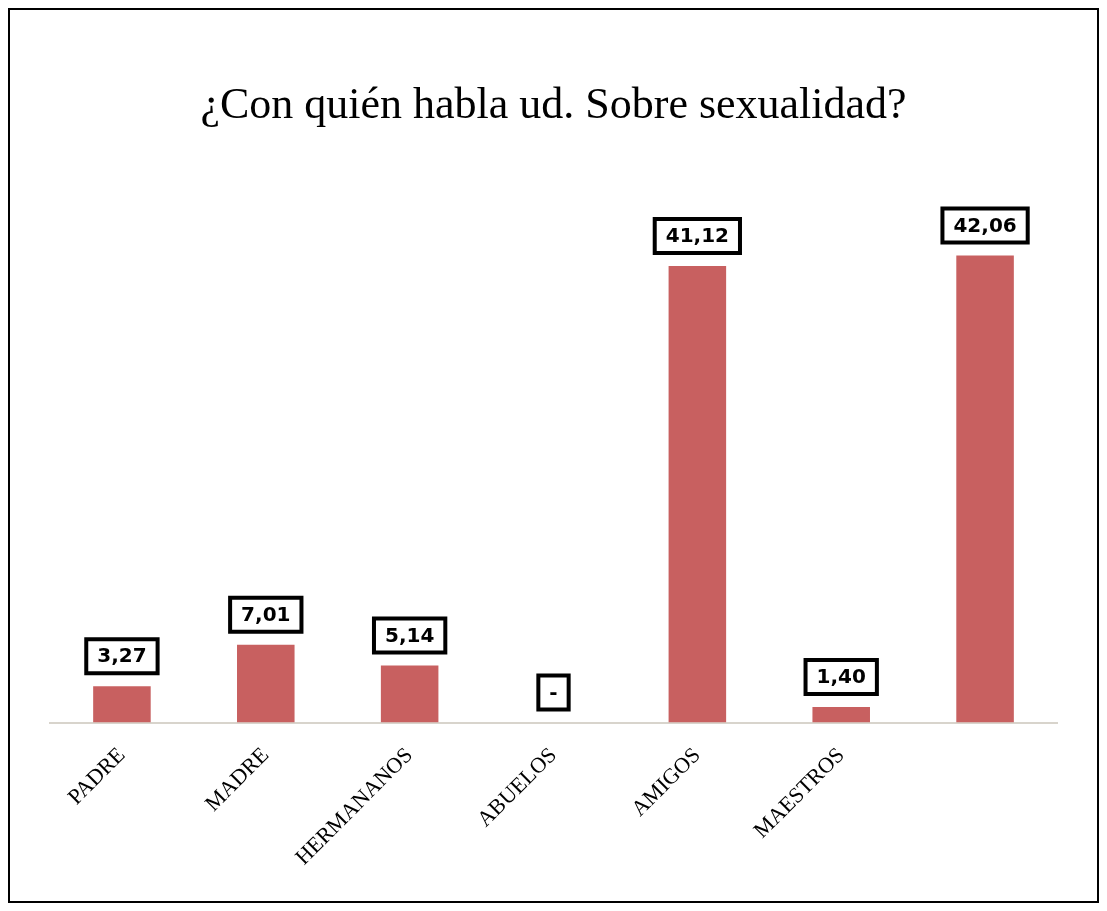  Describe the element at coordinates (697, 235) in the screenshot. I see `data-label: 41,12` at that location.